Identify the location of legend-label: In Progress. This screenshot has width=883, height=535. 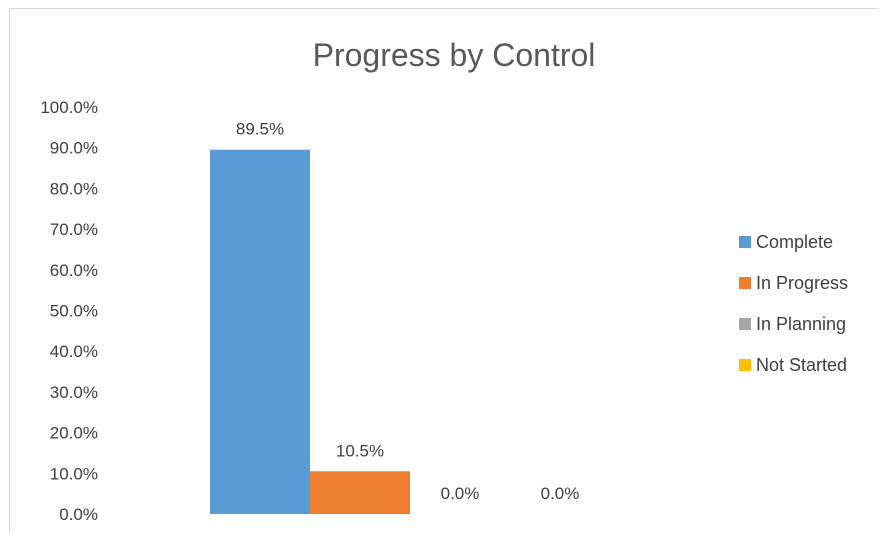
(802, 283).